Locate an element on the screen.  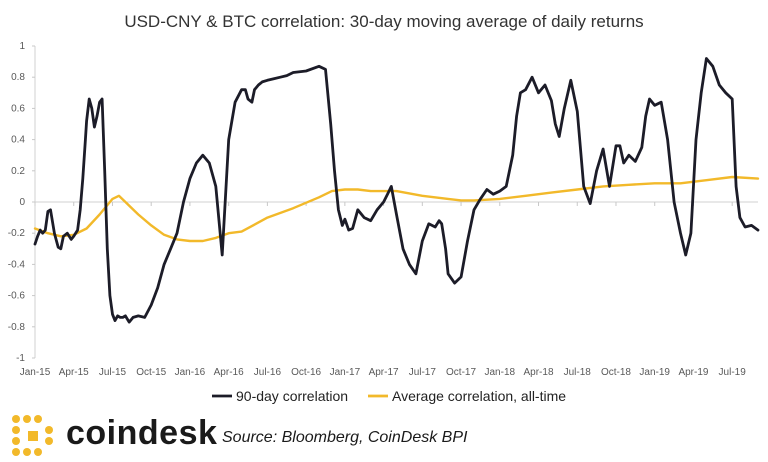
x-tick-label: Apr-17 is located at coordinates (384, 372).